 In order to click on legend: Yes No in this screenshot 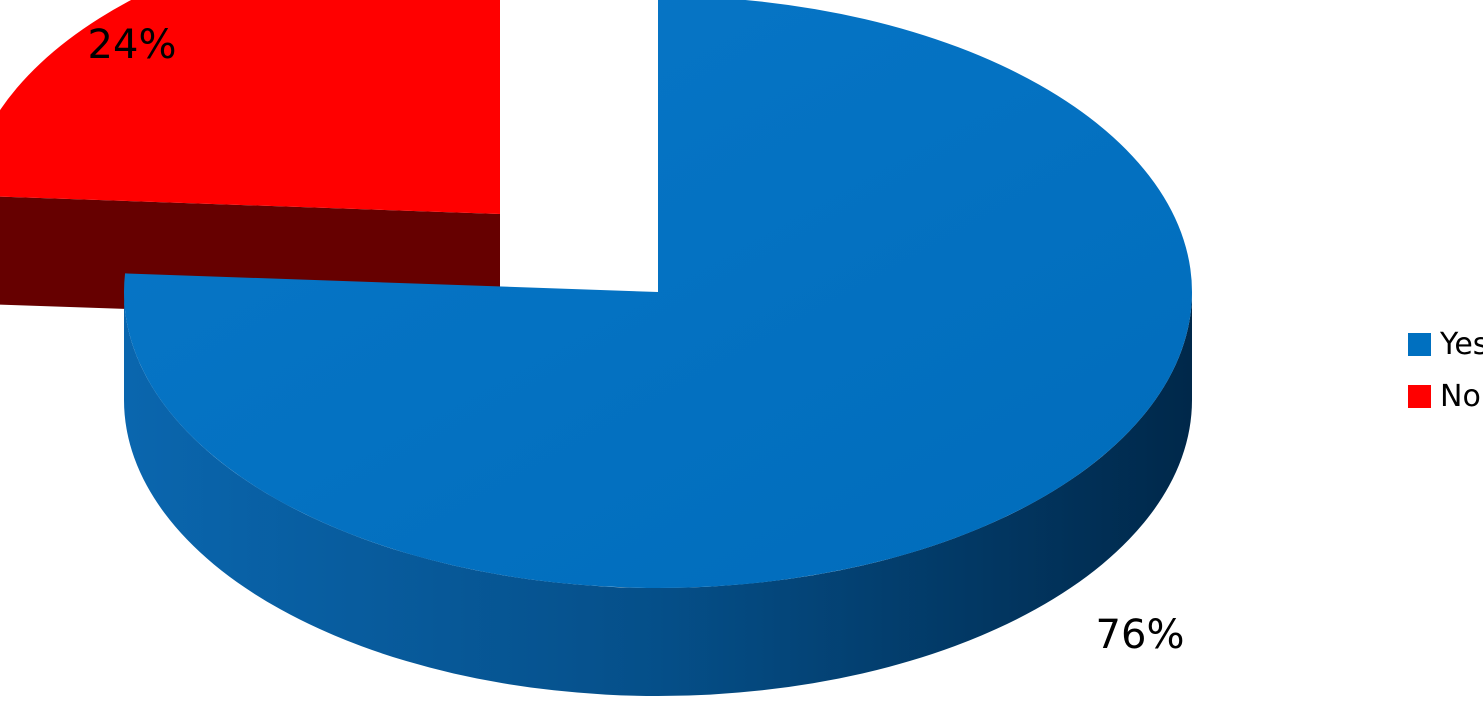, I will do `click(1445, 370)`.